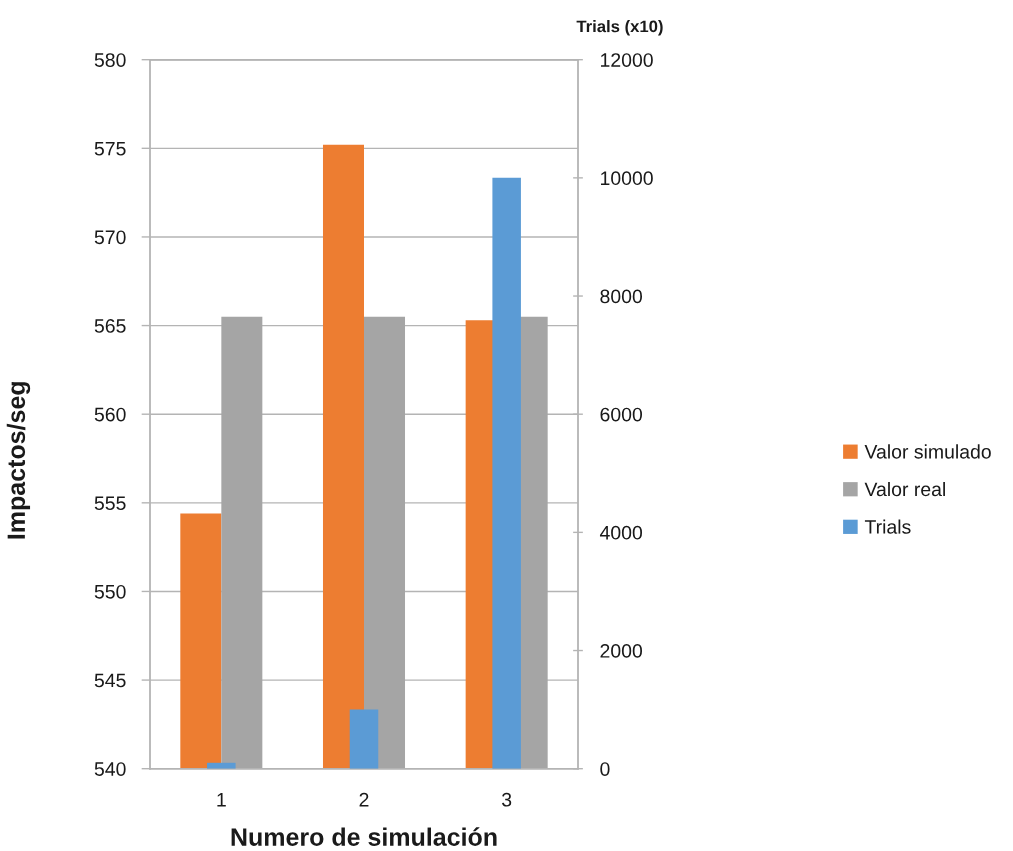 The width and height of the screenshot is (1013, 851). I want to click on y2-tick-label: 0, so click(605, 769).